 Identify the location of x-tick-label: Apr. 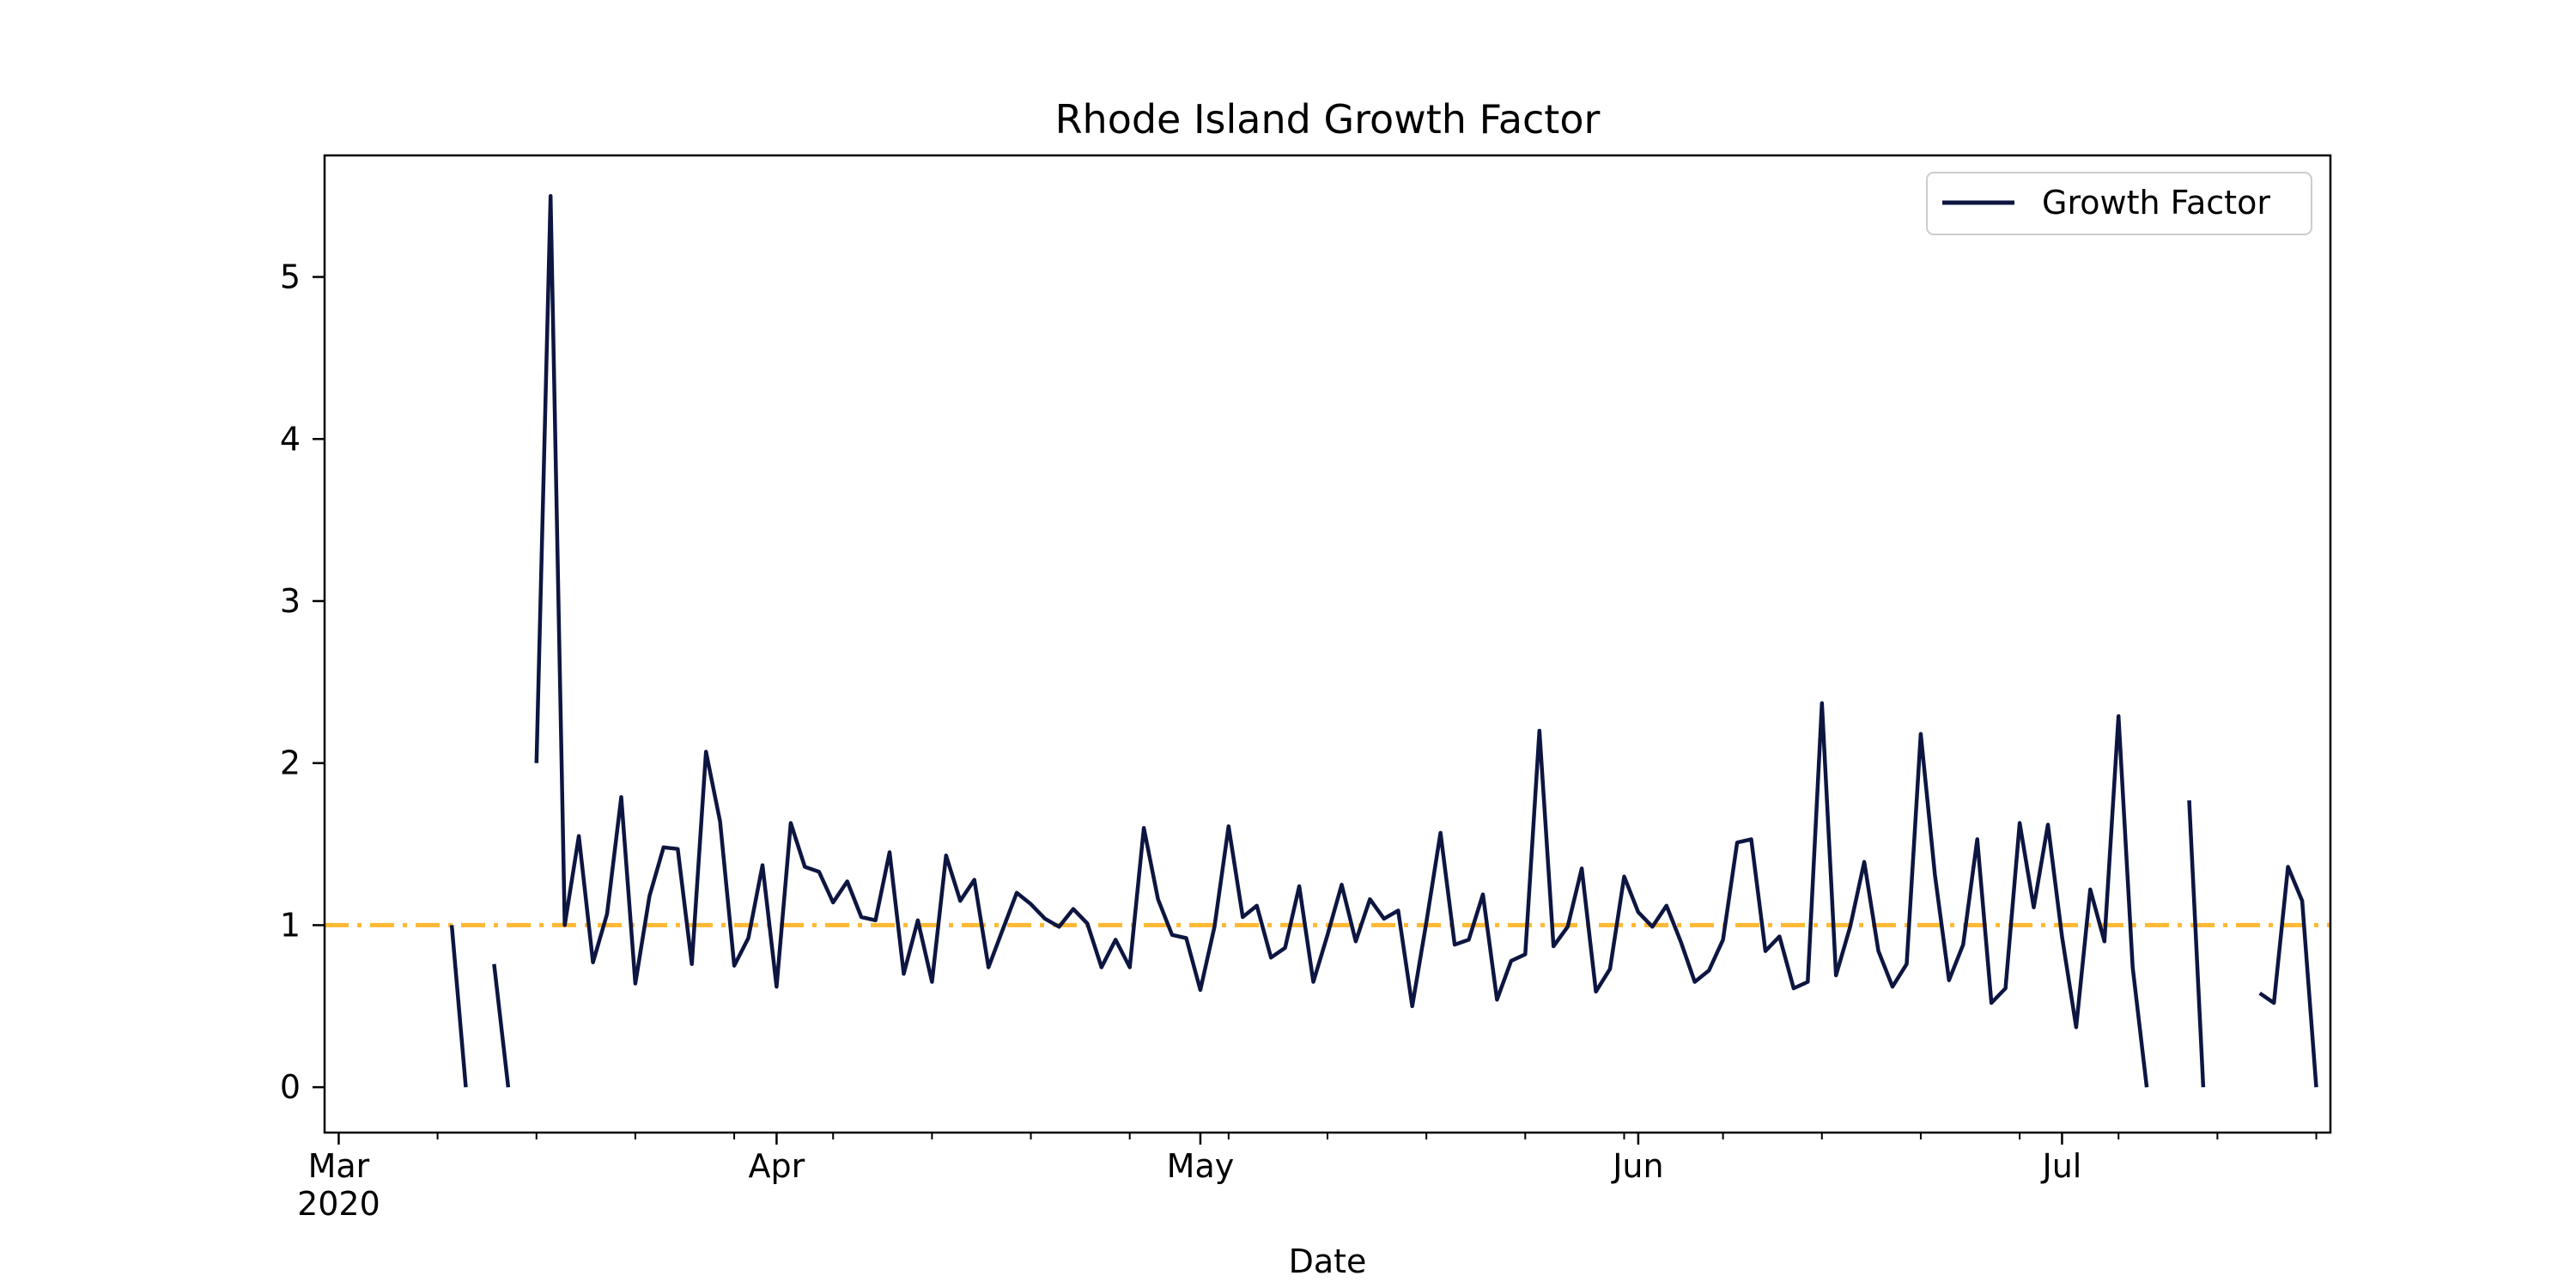
(777, 1166).